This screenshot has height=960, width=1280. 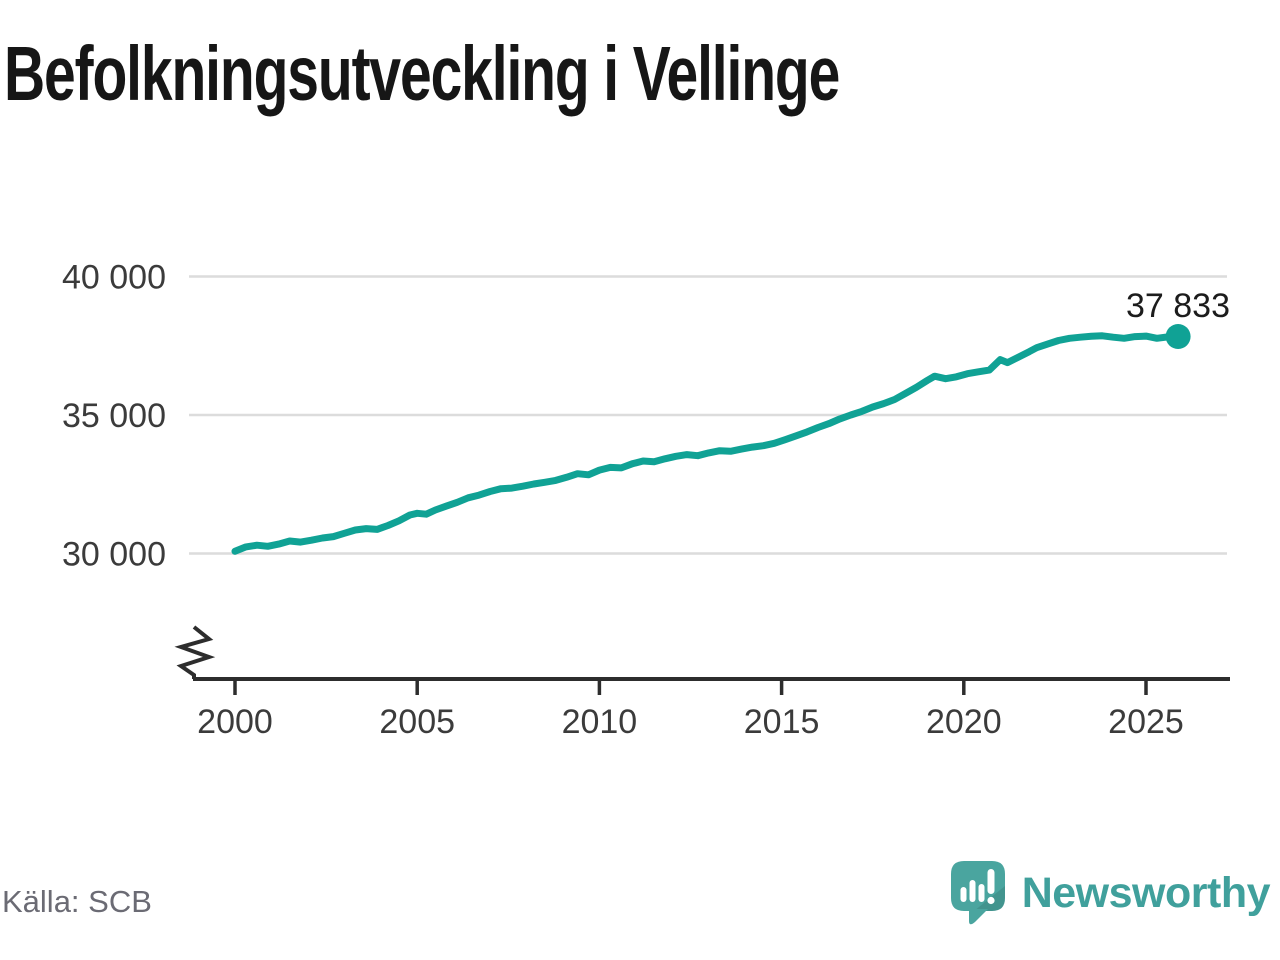 What do you see at coordinates (422, 74) in the screenshot?
I see `chart-title: Befolkningsutveckling i Vellinge` at bounding box center [422, 74].